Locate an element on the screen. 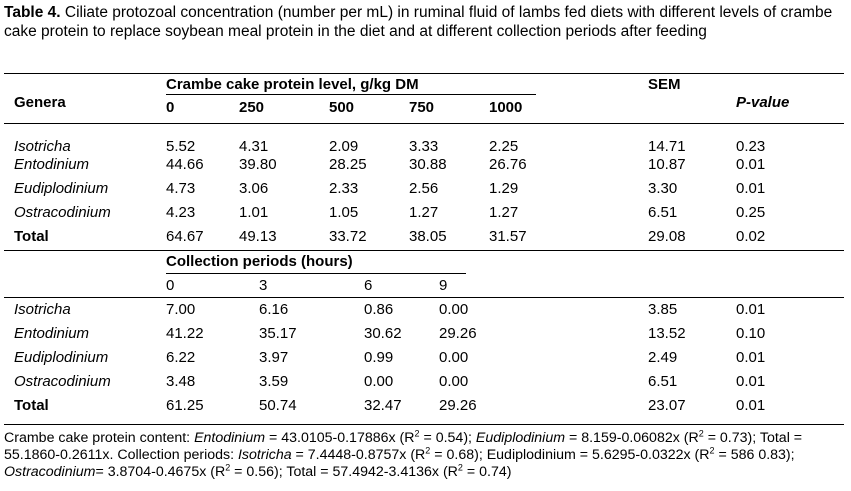  table-cell: 39.80 is located at coordinates (258, 164).